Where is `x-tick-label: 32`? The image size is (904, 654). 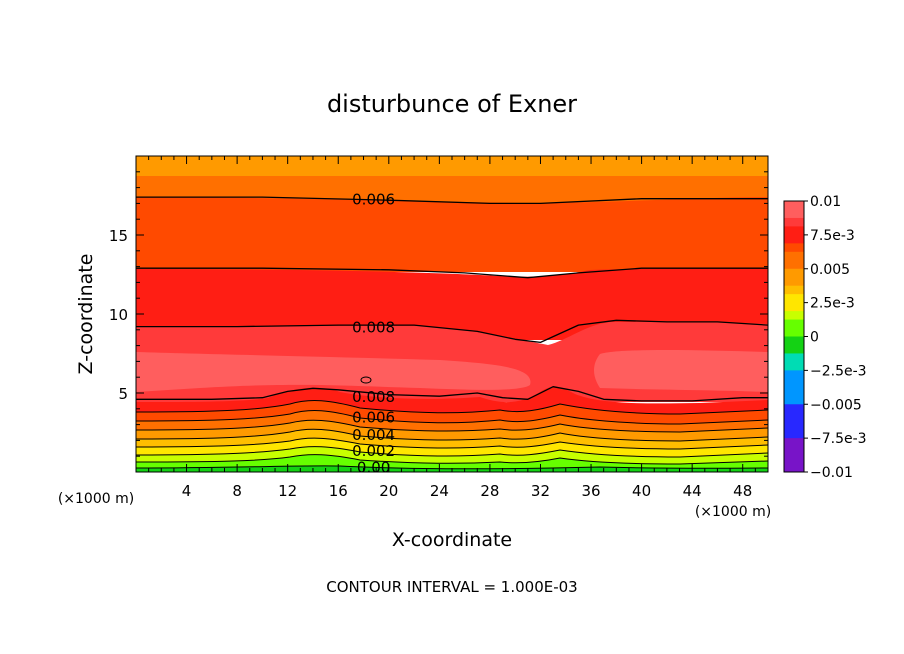
x-tick-label: 32 is located at coordinates (540, 491).